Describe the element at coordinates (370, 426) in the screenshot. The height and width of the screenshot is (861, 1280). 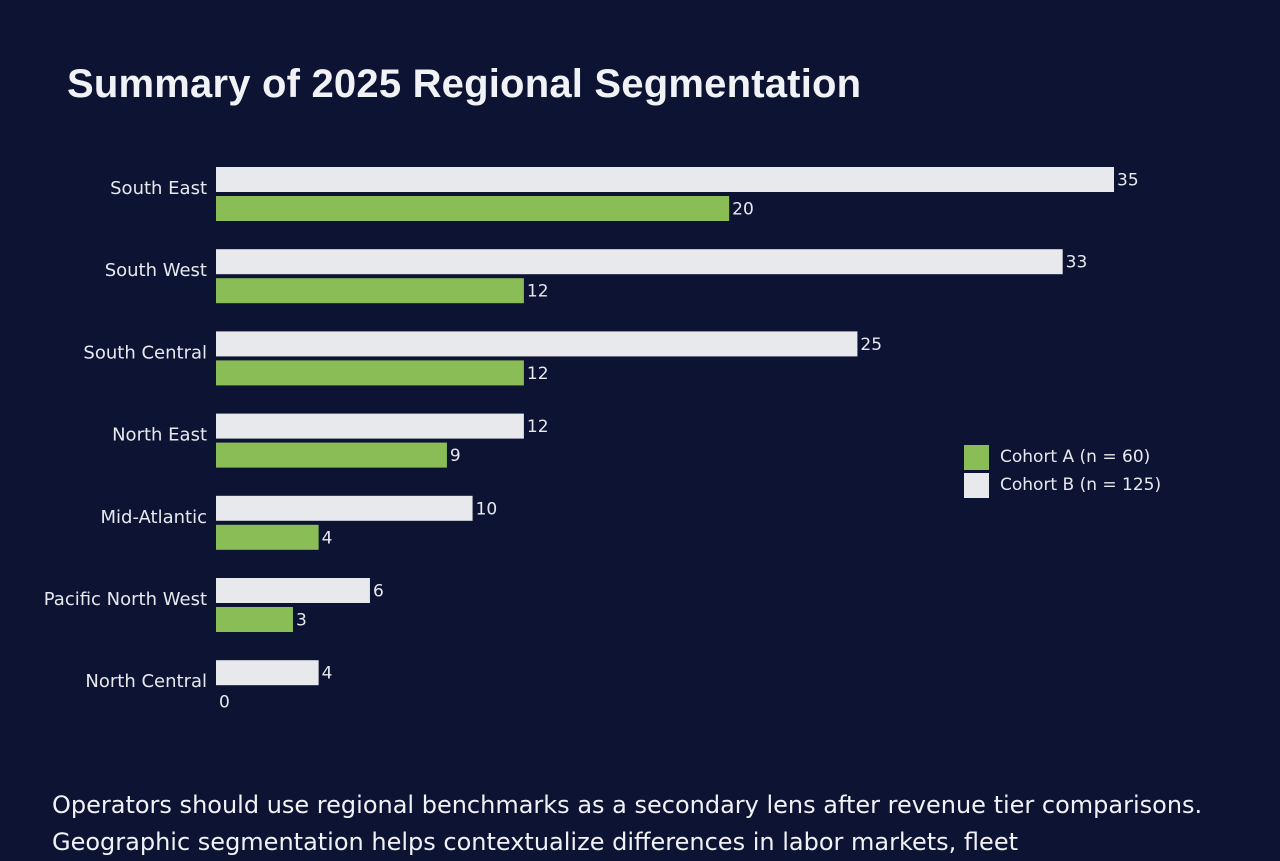
I see `bar-cohort-b-north-east` at that location.